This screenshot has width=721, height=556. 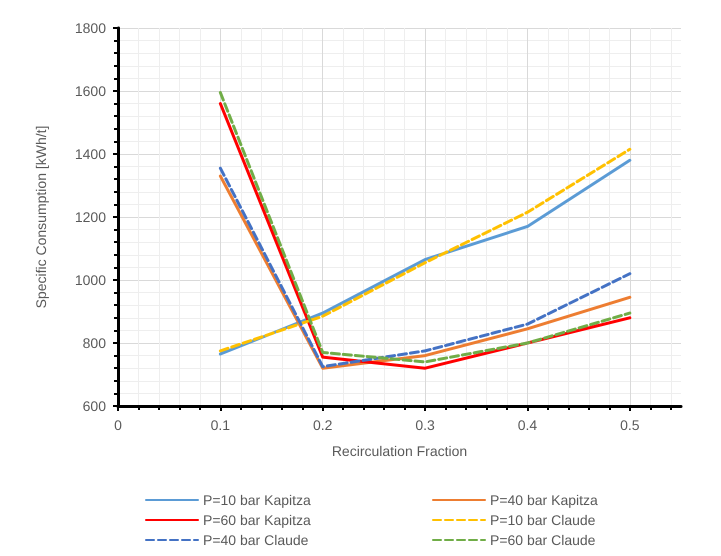 What do you see at coordinates (400, 451) in the screenshot?
I see `x-axis-title: Recirculation Fraction` at bounding box center [400, 451].